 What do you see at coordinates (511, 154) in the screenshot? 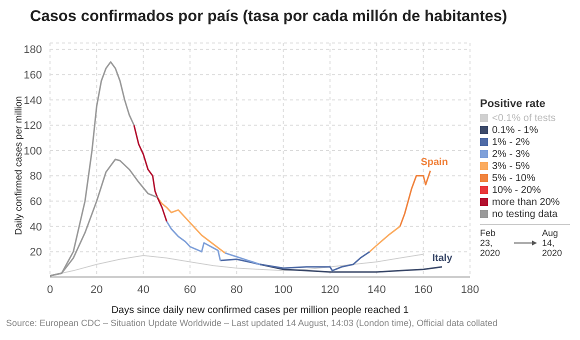
I see `legend-label: 2% - 3%` at bounding box center [511, 154].